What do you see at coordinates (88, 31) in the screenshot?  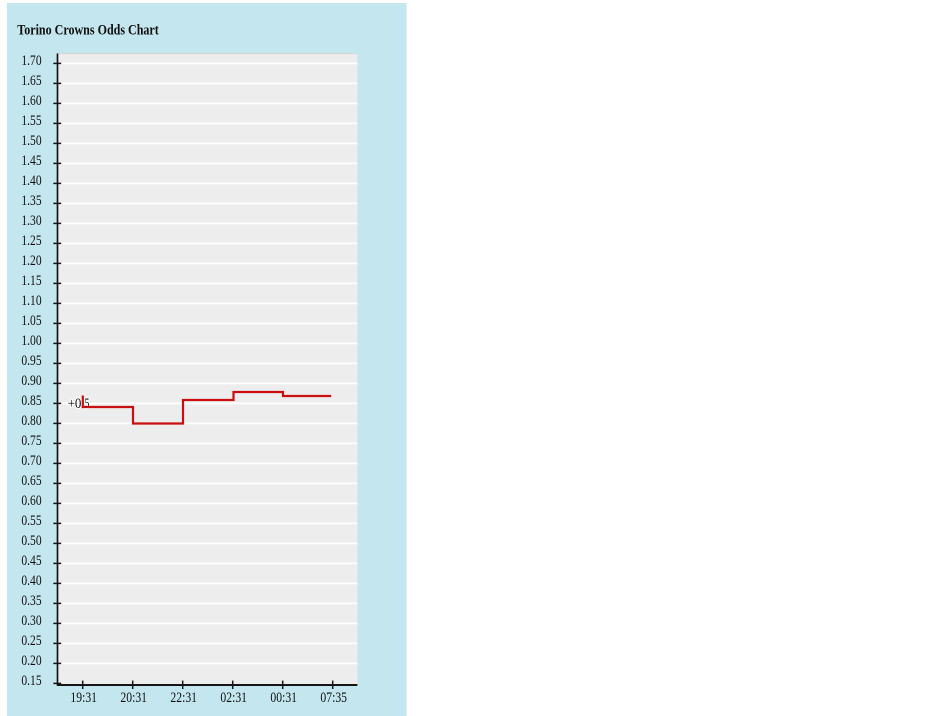 I see `svg-text: Torino Crowns Odds Chart` at bounding box center [88, 31].